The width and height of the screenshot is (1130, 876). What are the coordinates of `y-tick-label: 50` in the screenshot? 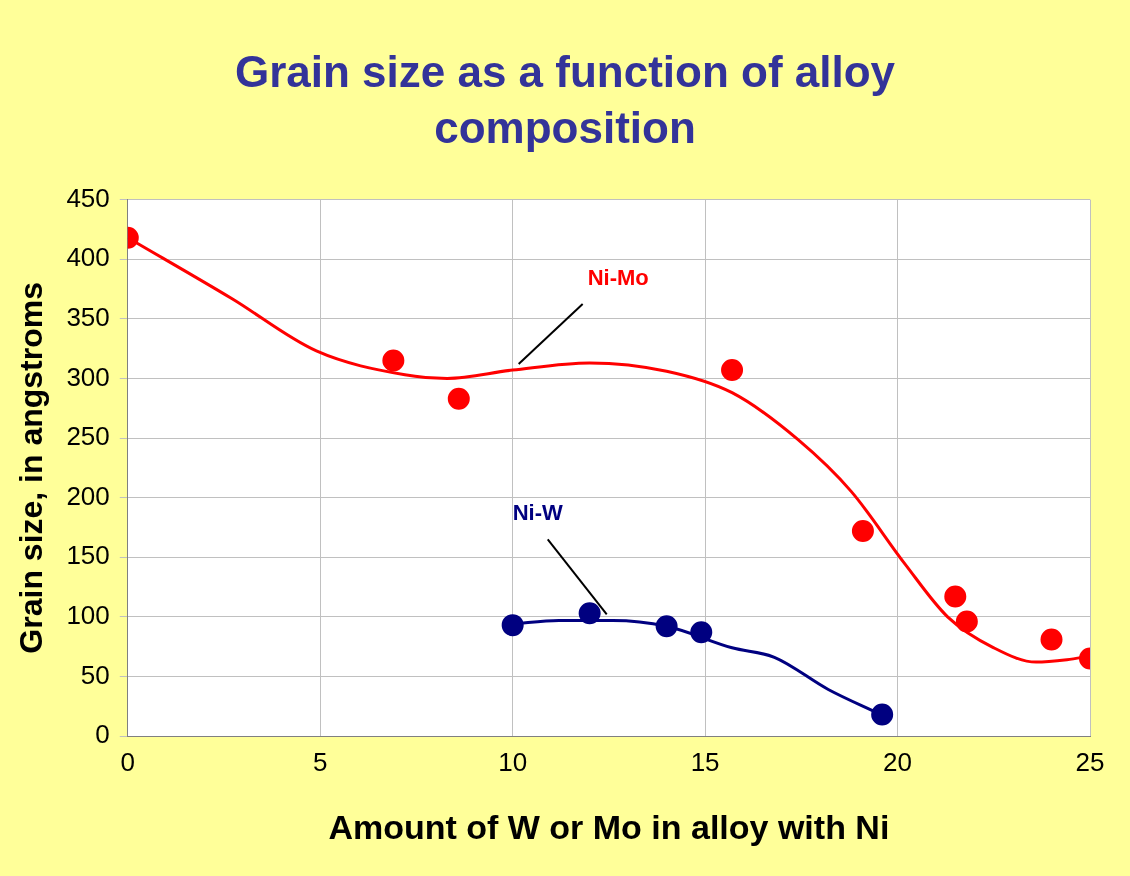 It's located at (95, 674).